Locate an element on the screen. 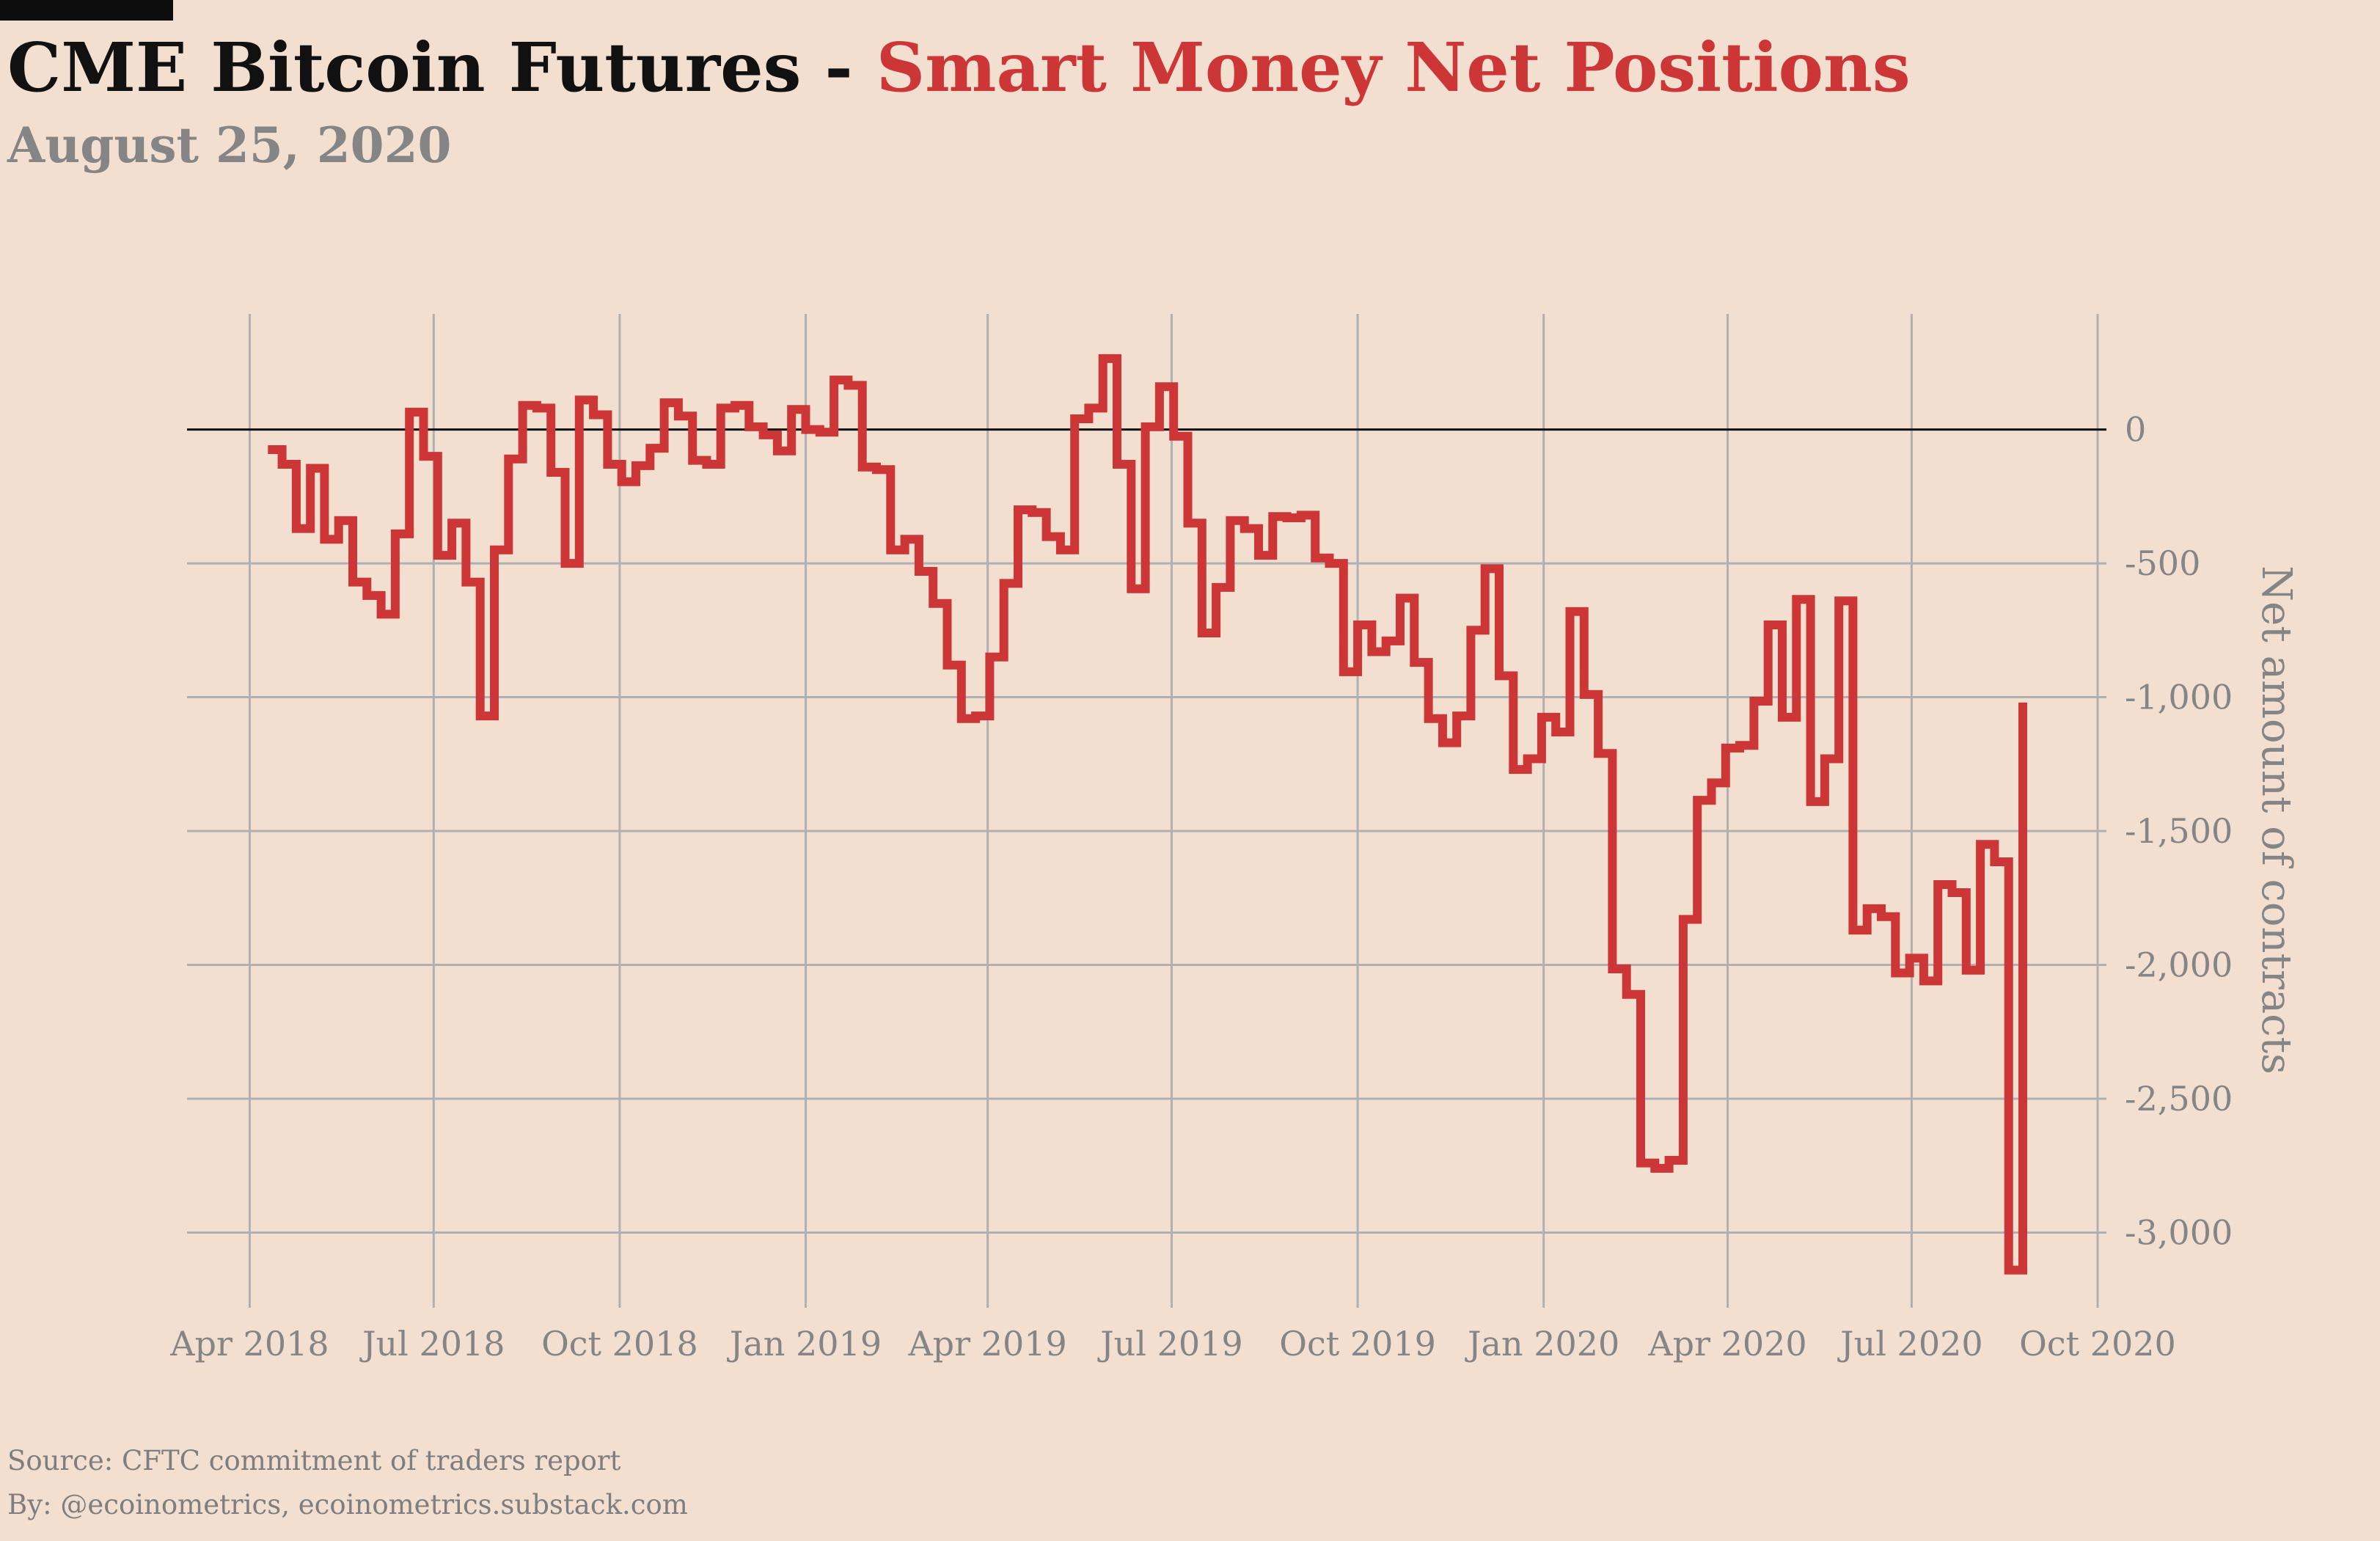  corner-accent-bar is located at coordinates (87, 10).